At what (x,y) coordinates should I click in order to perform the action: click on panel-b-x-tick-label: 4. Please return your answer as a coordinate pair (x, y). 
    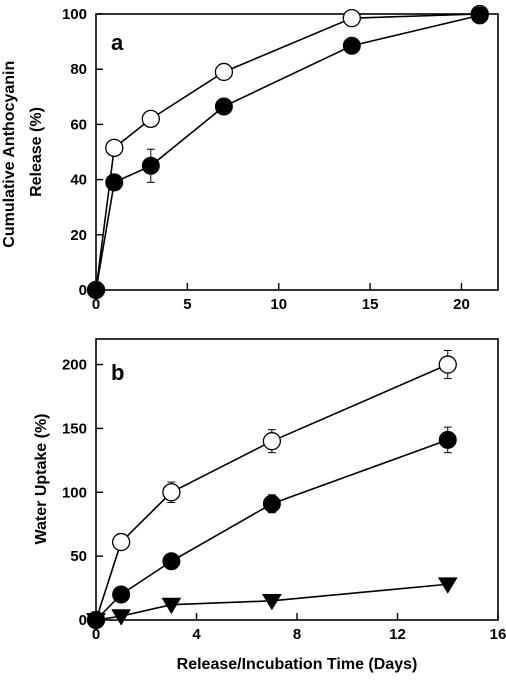
    Looking at the image, I should click on (196, 634).